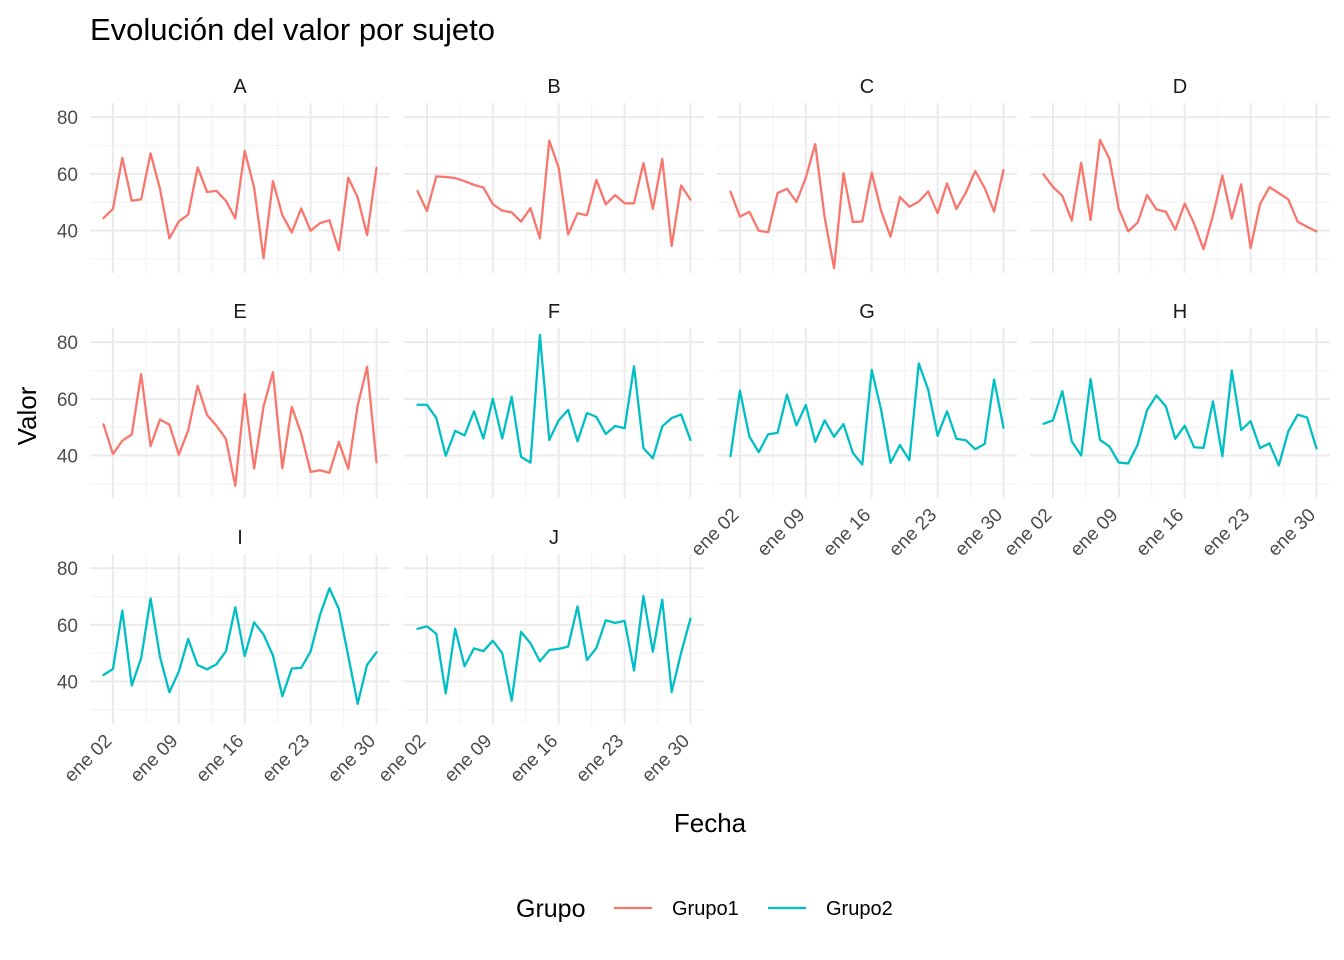 Image resolution: width=1344 pixels, height=960 pixels. What do you see at coordinates (1180, 87) in the screenshot?
I see `facet-strip-d: D` at bounding box center [1180, 87].